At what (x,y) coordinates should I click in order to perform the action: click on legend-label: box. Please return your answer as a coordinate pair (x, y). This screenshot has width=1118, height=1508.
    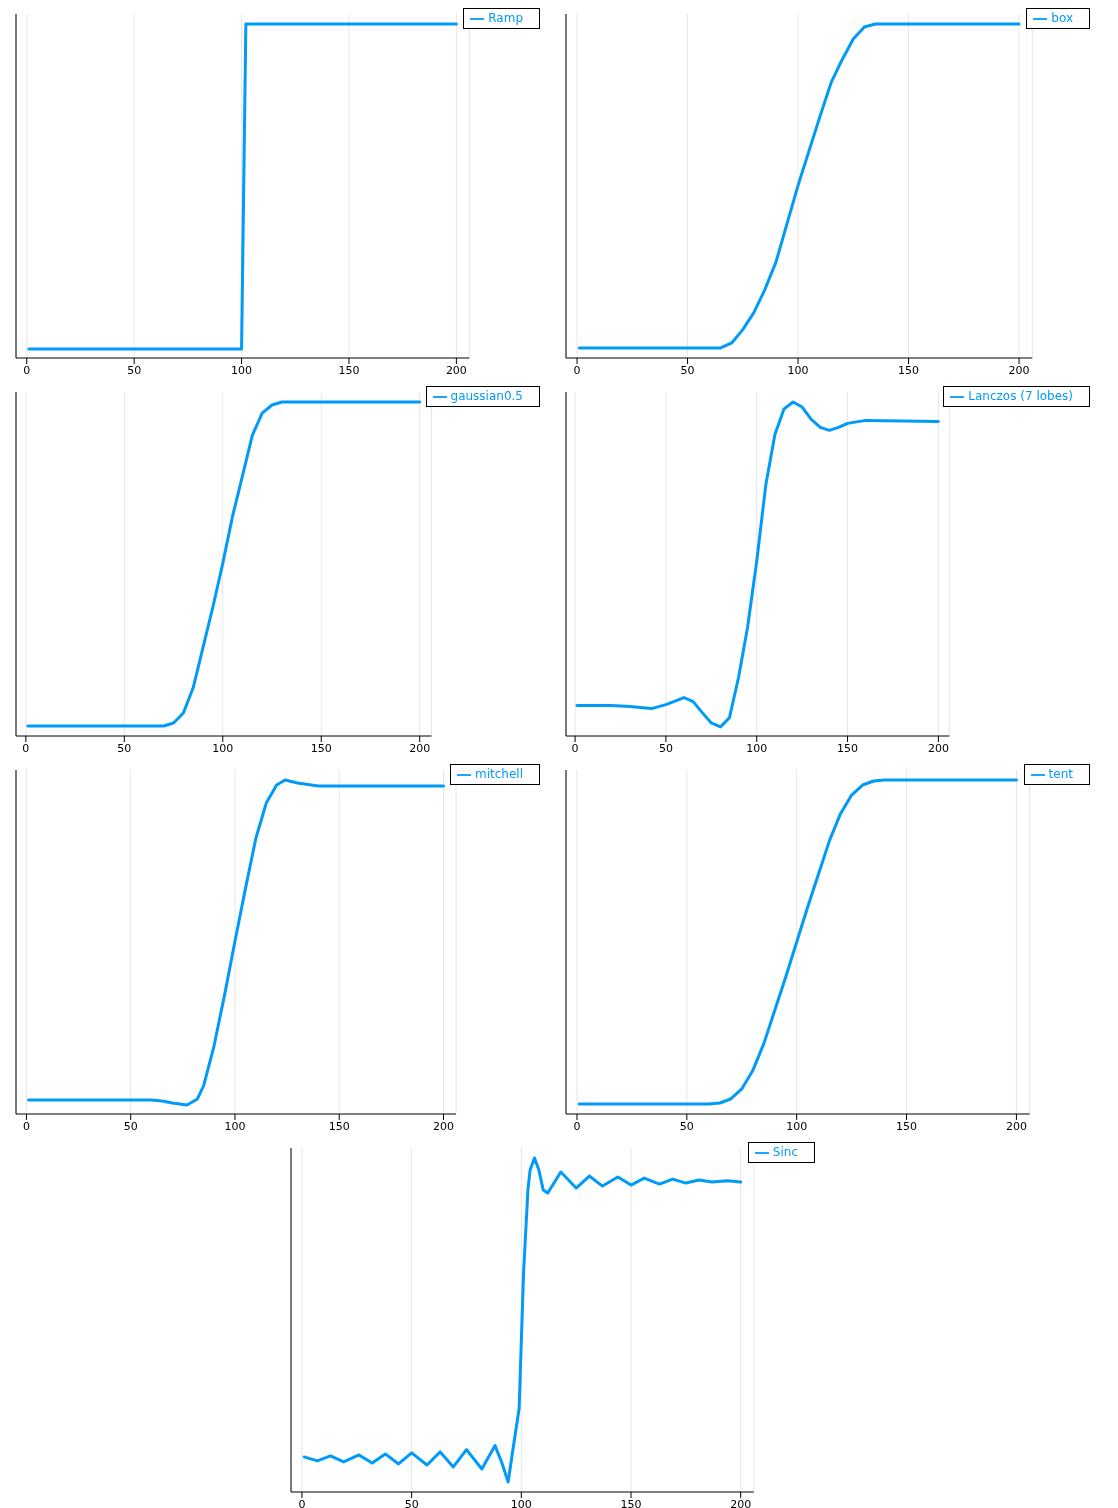
    Looking at the image, I should click on (1062, 18).